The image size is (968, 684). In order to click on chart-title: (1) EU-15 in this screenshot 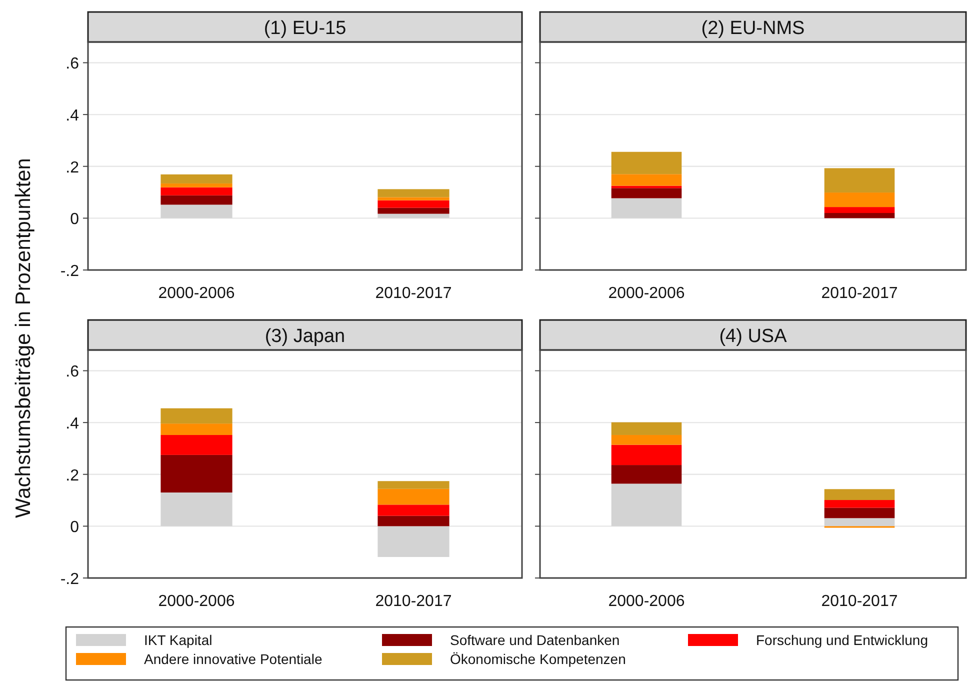, I will do `click(305, 28)`.